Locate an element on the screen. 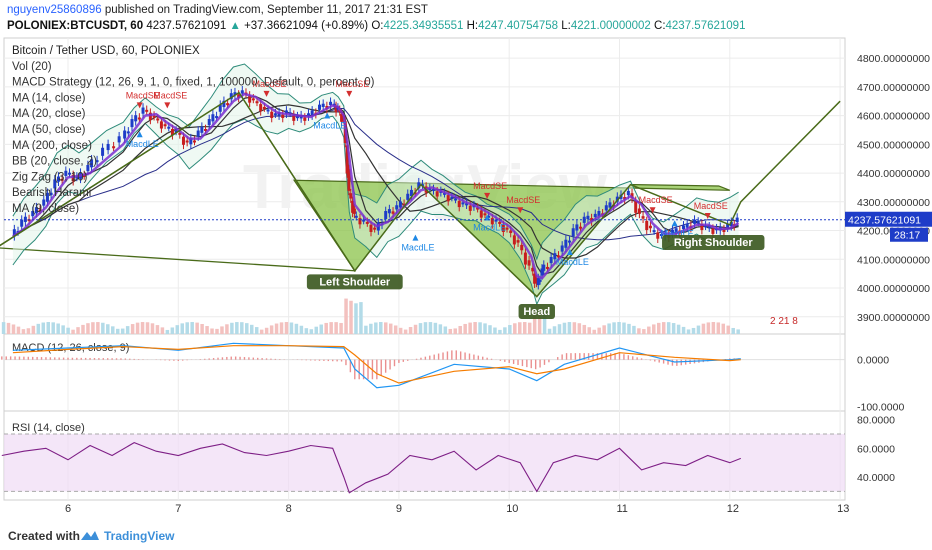 The image size is (932, 550). publisher-user: nguyenv25860896 is located at coordinates (54, 10).